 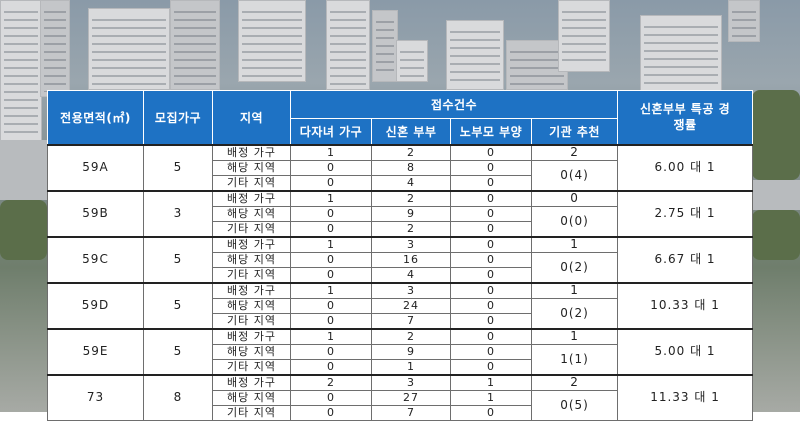 I want to click on table-row: 59E 5 배정 가구 1 2 0 1 5.00 대 1, so click(x=400, y=351).